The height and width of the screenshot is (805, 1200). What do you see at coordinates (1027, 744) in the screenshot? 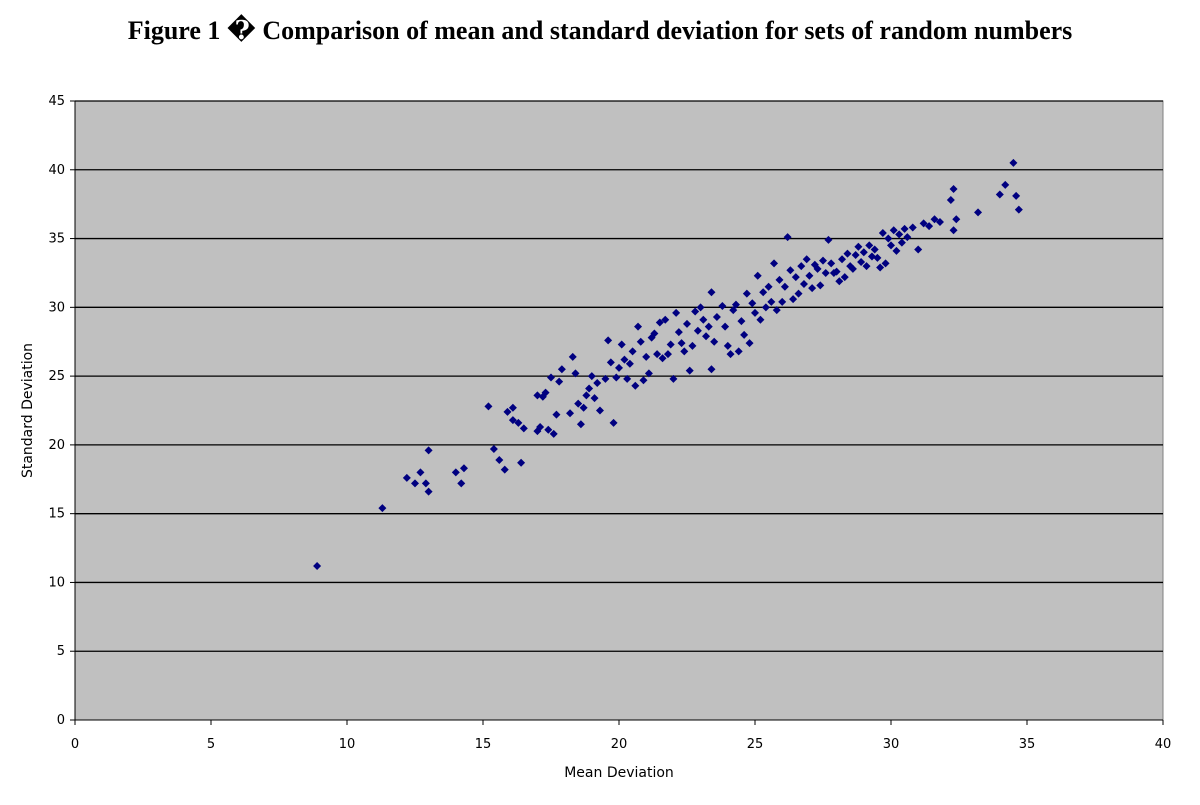
I see `x-tick-label: 35` at bounding box center [1027, 744].